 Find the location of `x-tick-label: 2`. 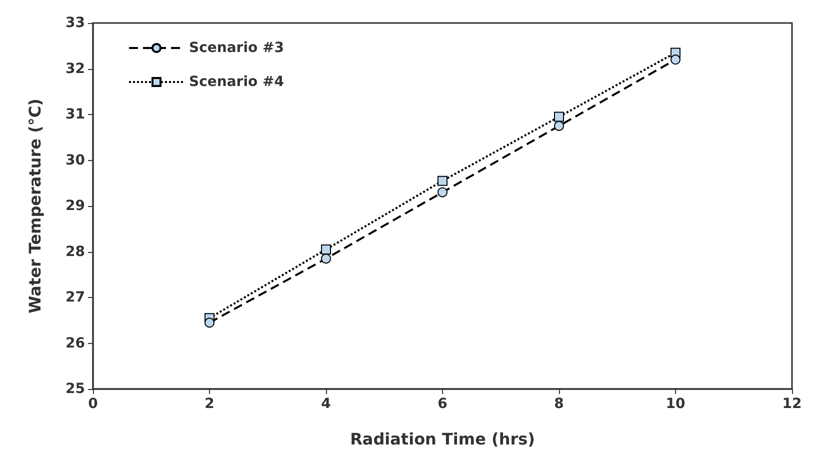

x-tick-label: 2 is located at coordinates (209, 404).